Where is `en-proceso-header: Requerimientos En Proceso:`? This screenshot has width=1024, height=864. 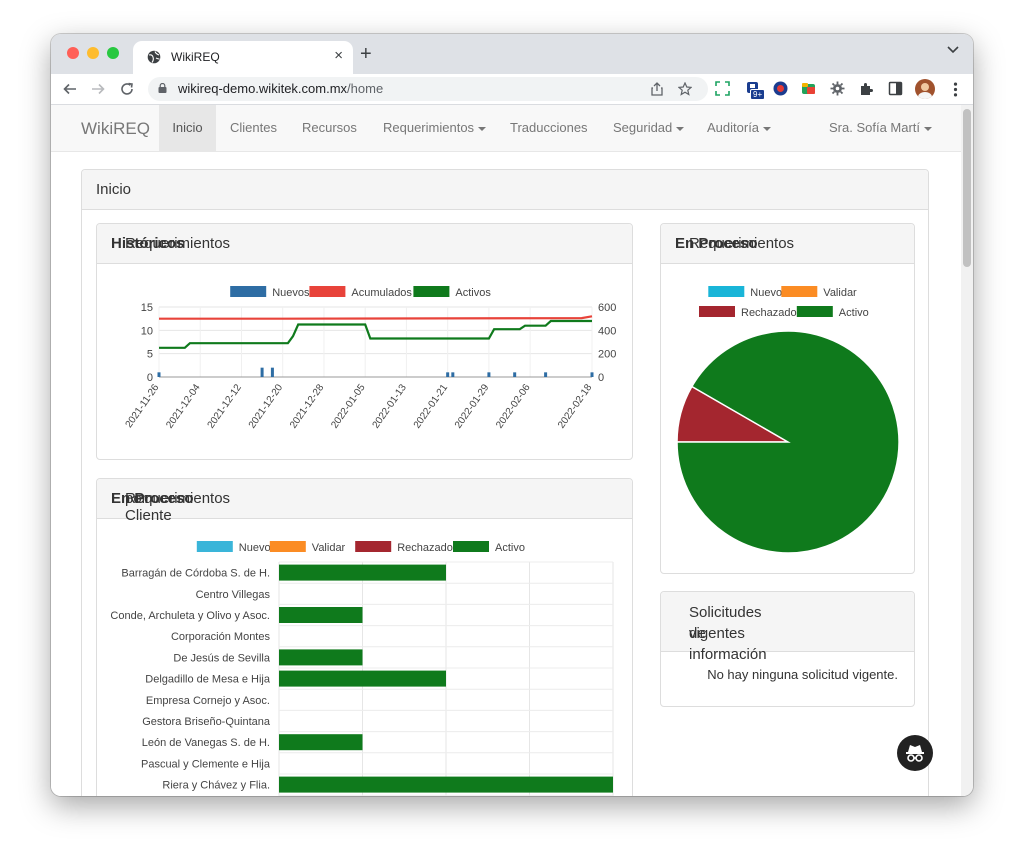
en-proceso-header: Requerimientos En Proceso: is located at coordinates (787, 244).